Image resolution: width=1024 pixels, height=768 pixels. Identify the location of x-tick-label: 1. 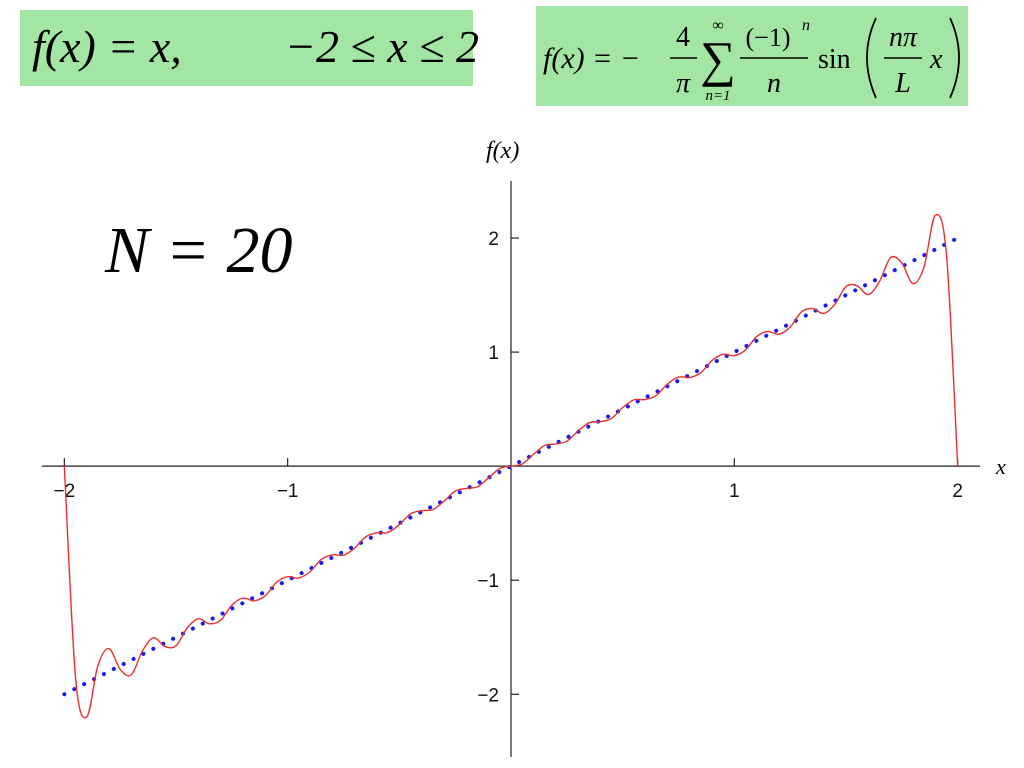
(734, 491).